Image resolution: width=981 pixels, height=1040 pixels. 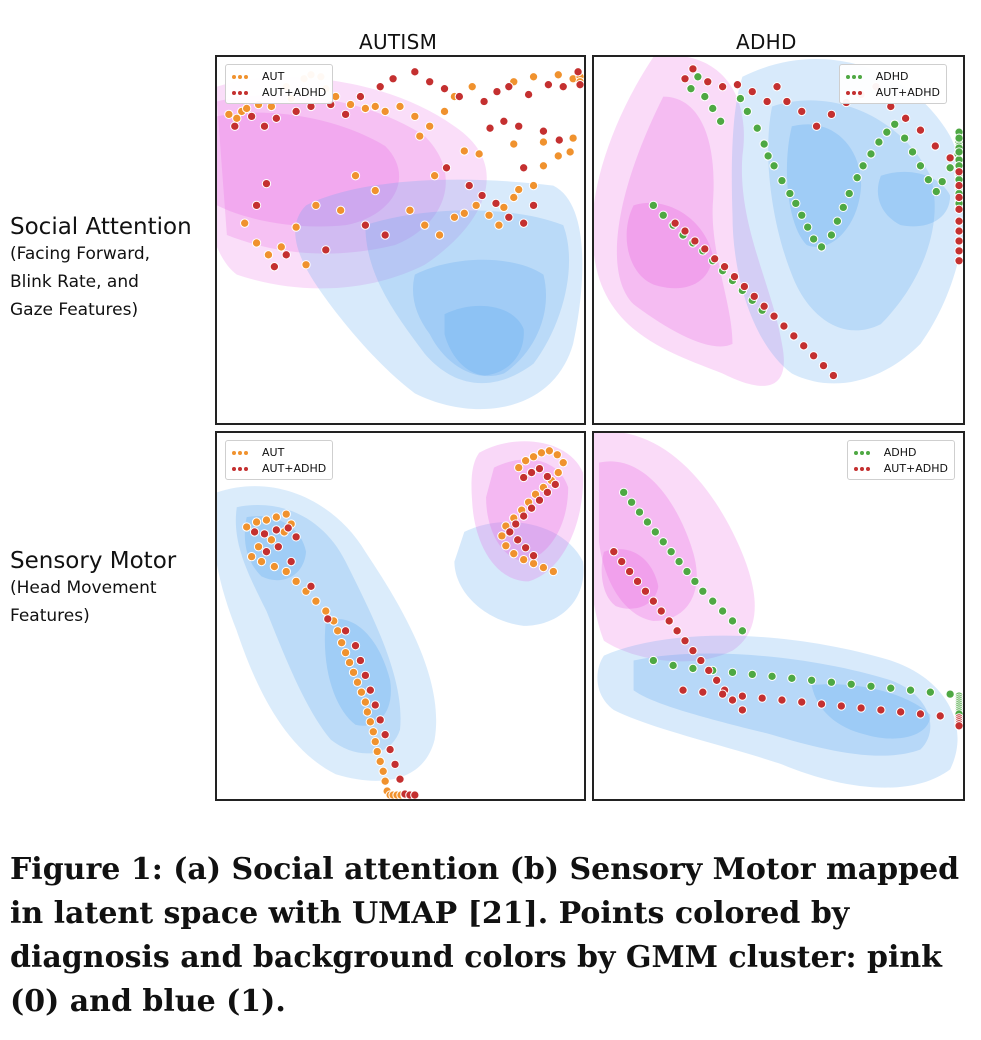 I want to click on legend-marker-adhd, so click(x=856, y=76).